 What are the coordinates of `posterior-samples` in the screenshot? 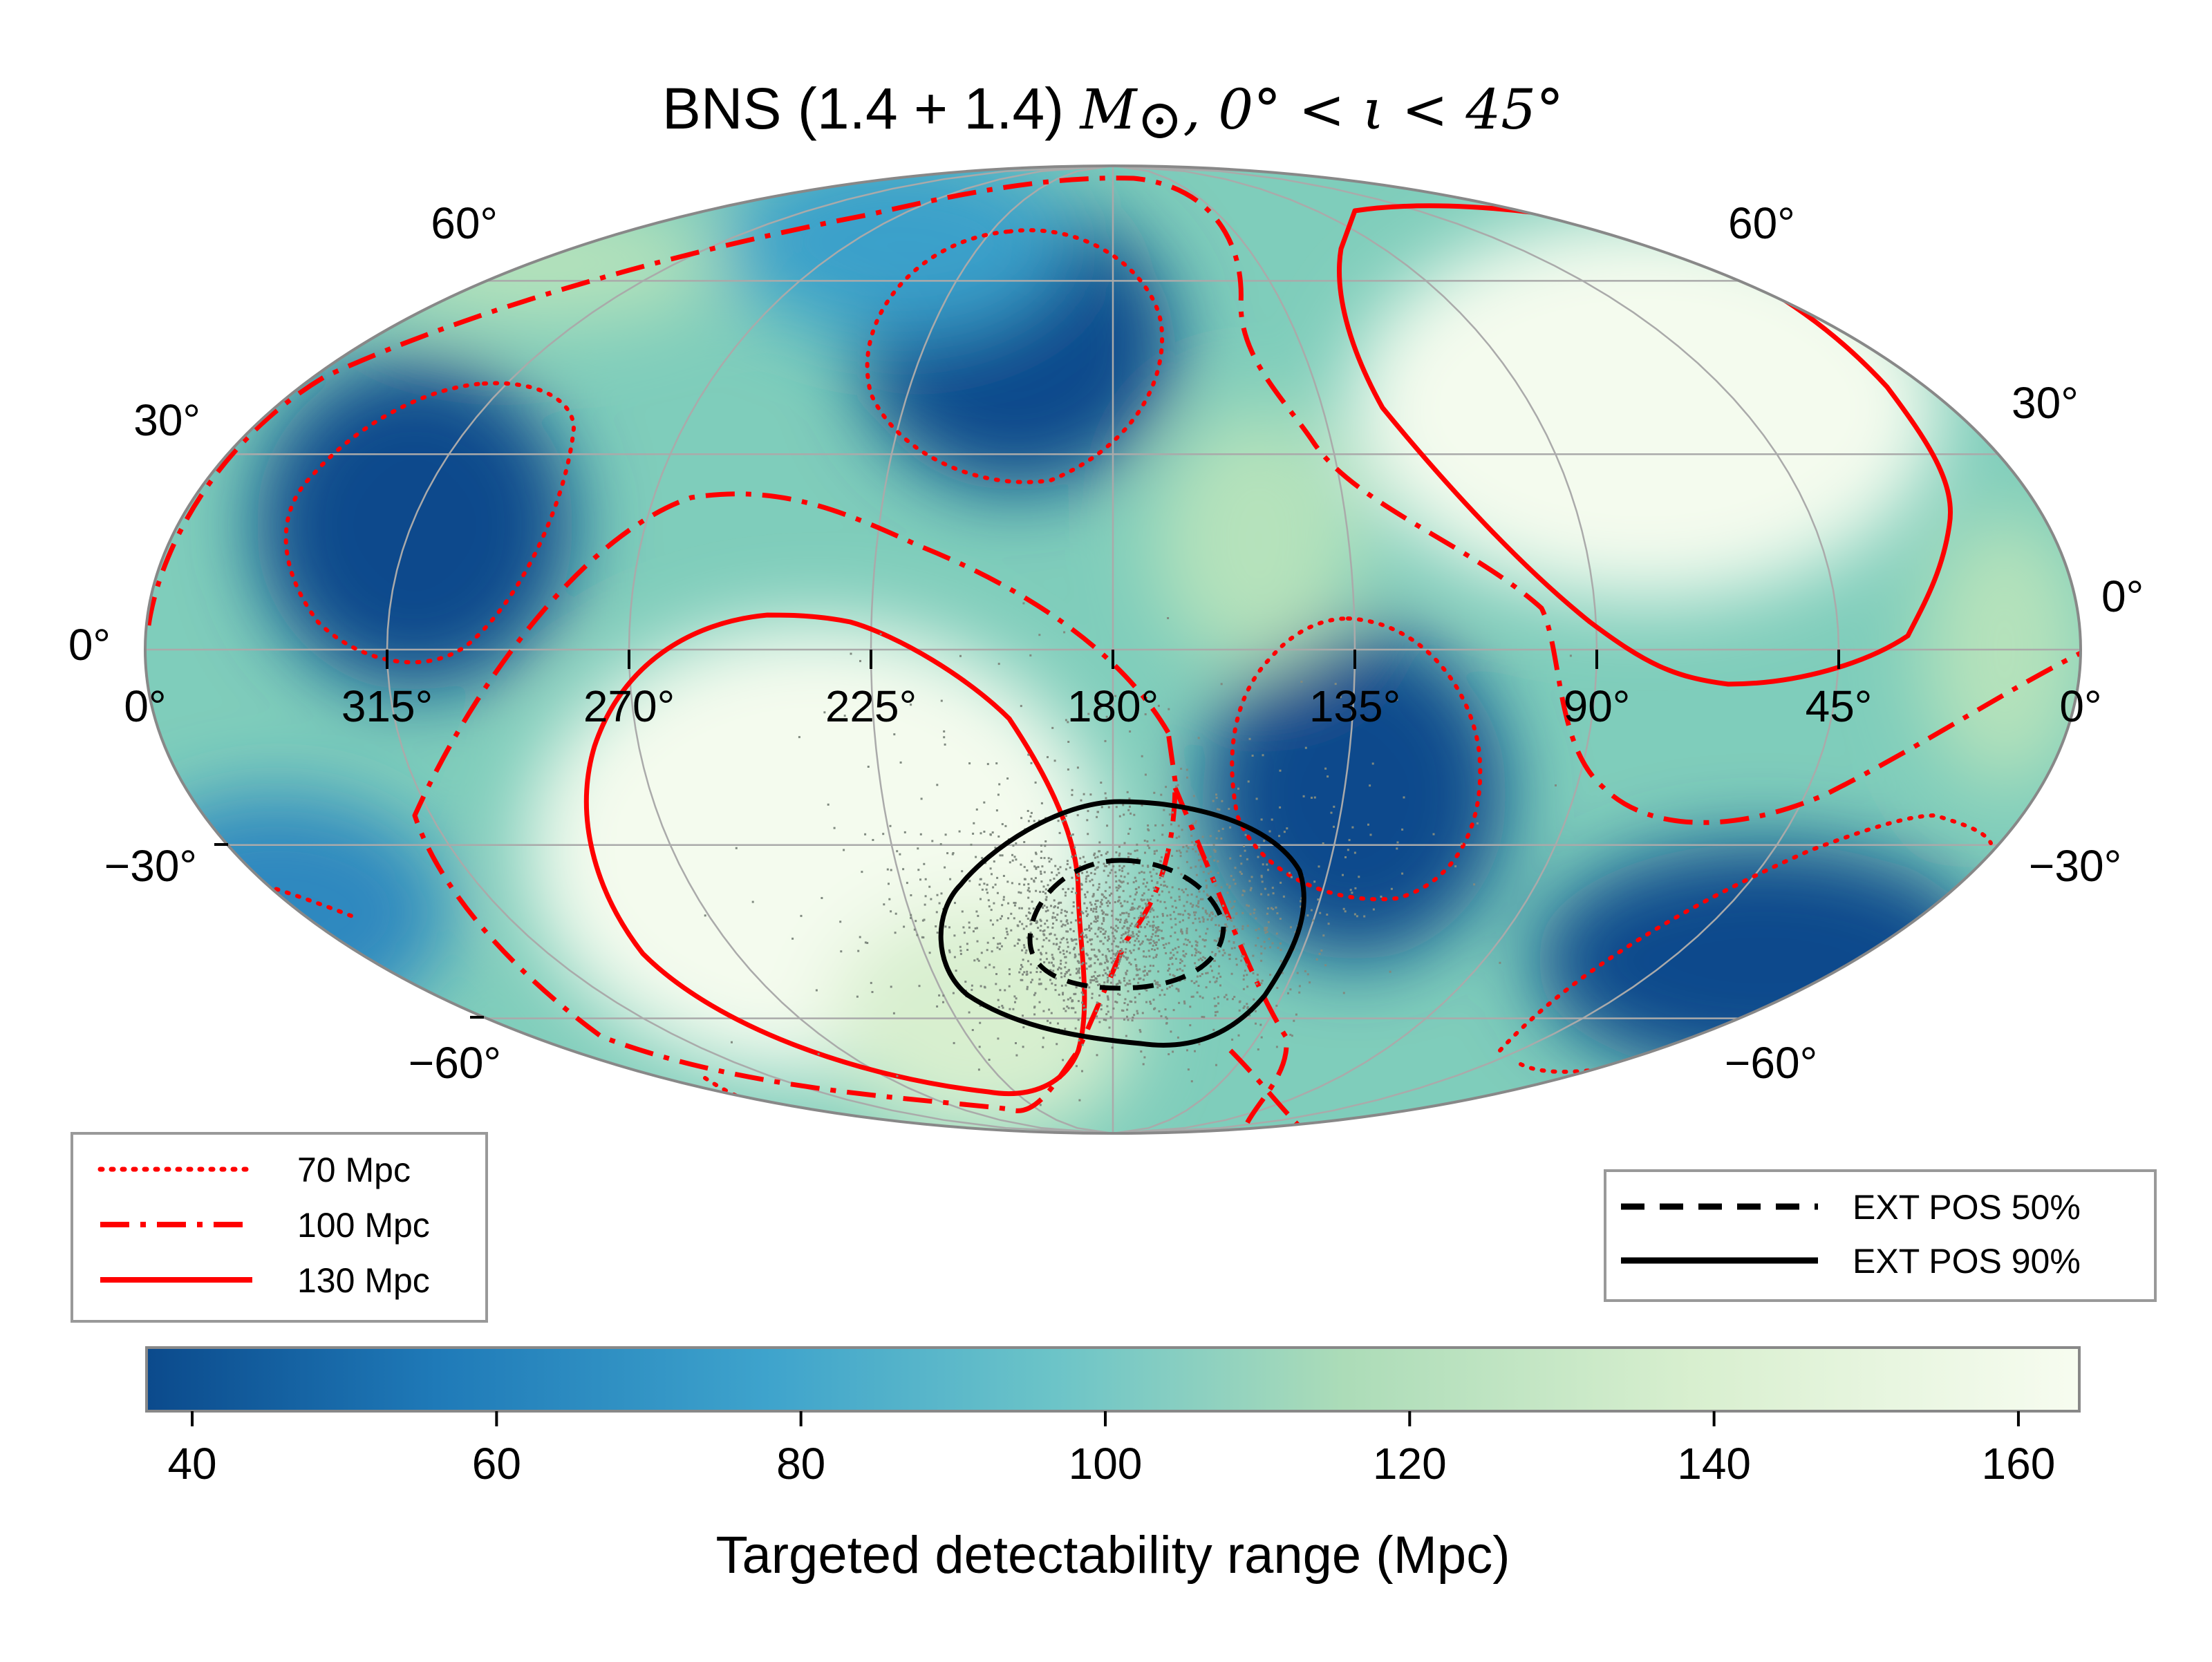 It's located at (1077, 854).